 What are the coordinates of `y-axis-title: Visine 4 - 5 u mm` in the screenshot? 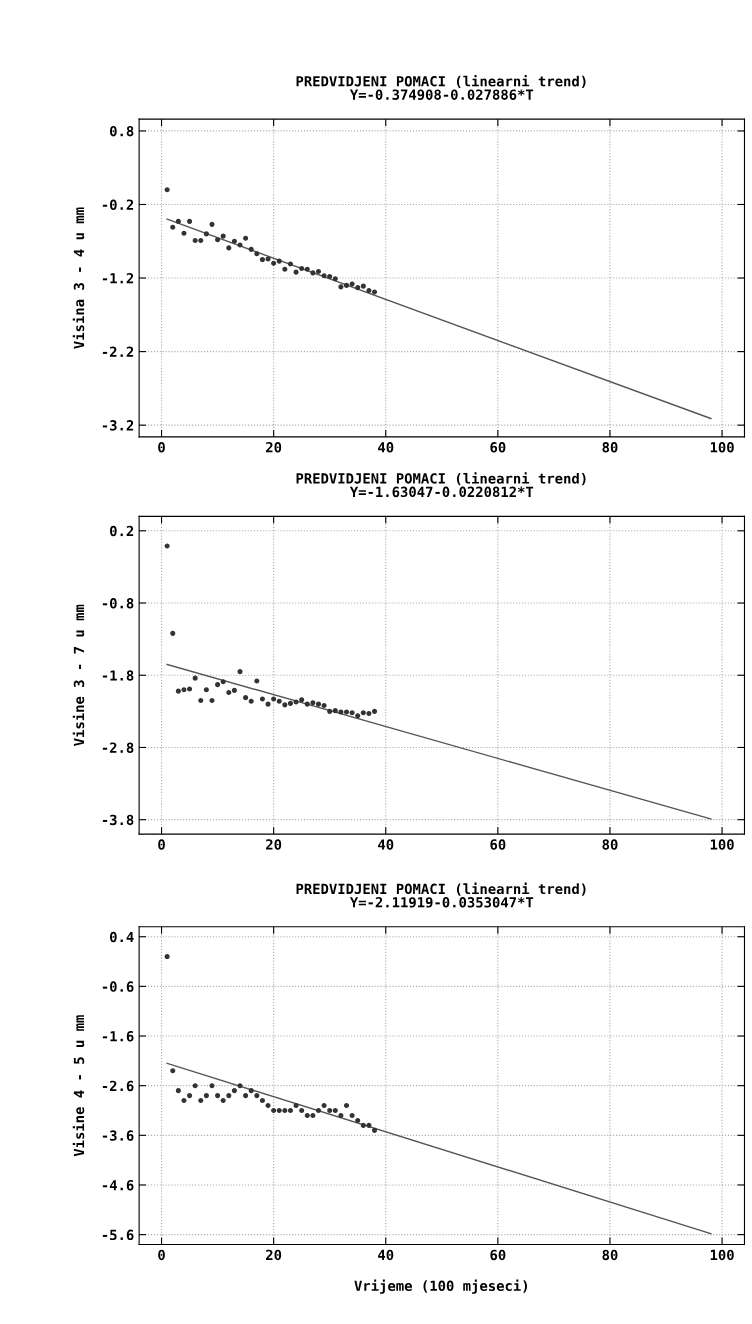 It's located at (78, 1086).